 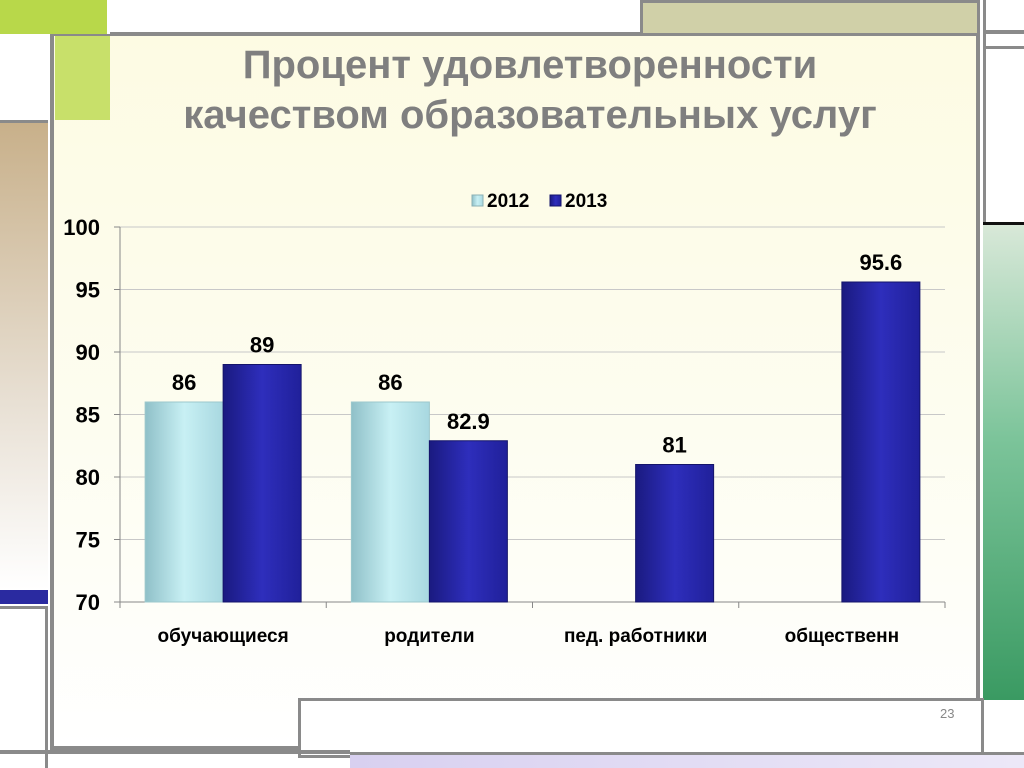 What do you see at coordinates (810, 18) in the screenshot?
I see `decor-tan-bar` at bounding box center [810, 18].